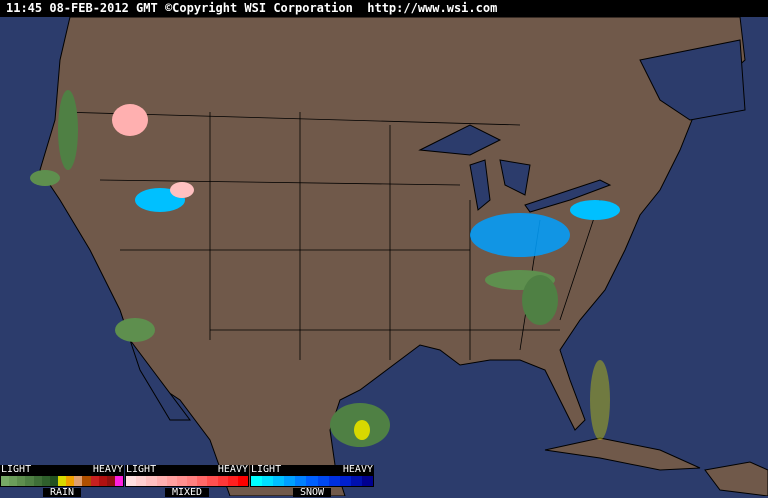 The image size is (768, 498). What do you see at coordinates (692, 80) in the screenshot?
I see `hudson-bay-area` at bounding box center [692, 80].